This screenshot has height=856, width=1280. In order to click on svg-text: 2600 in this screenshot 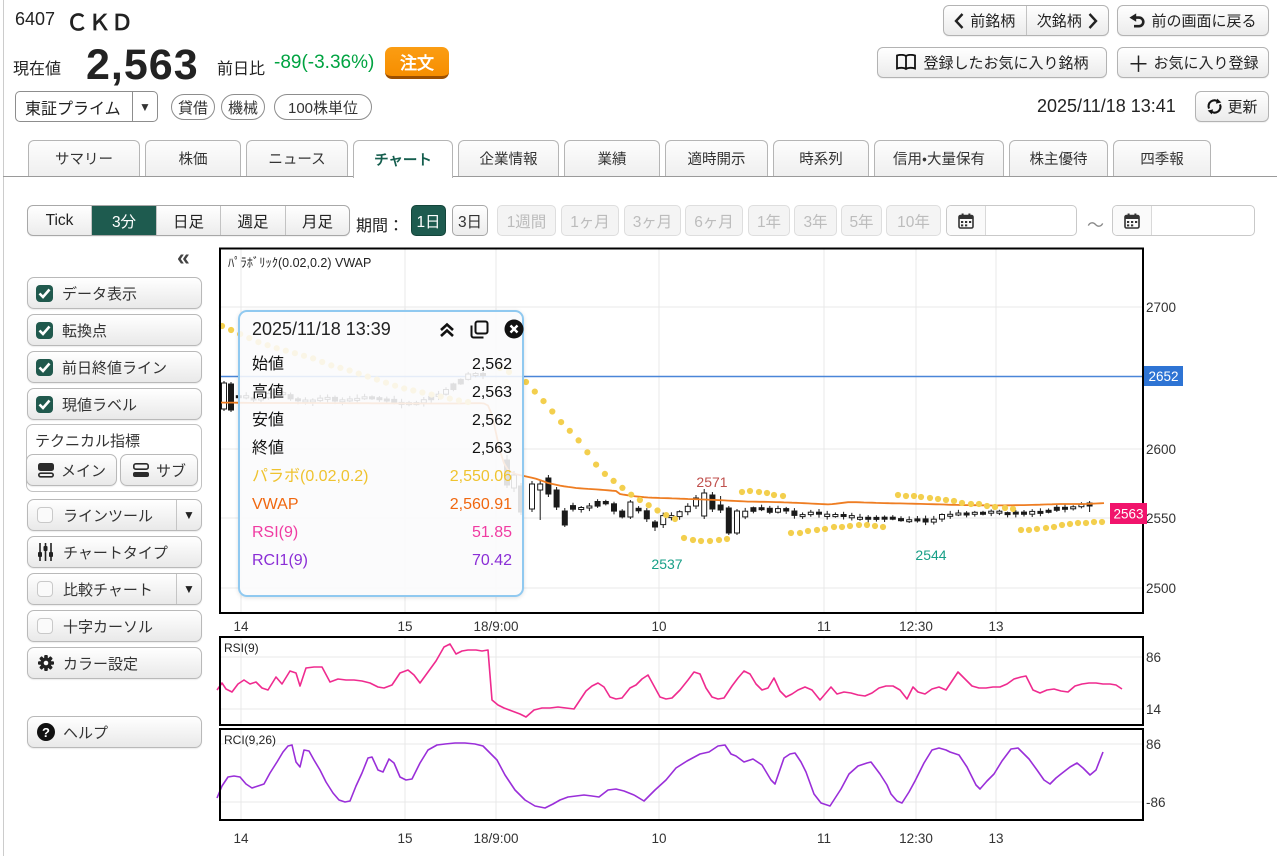, I will do `click(1161, 449)`.